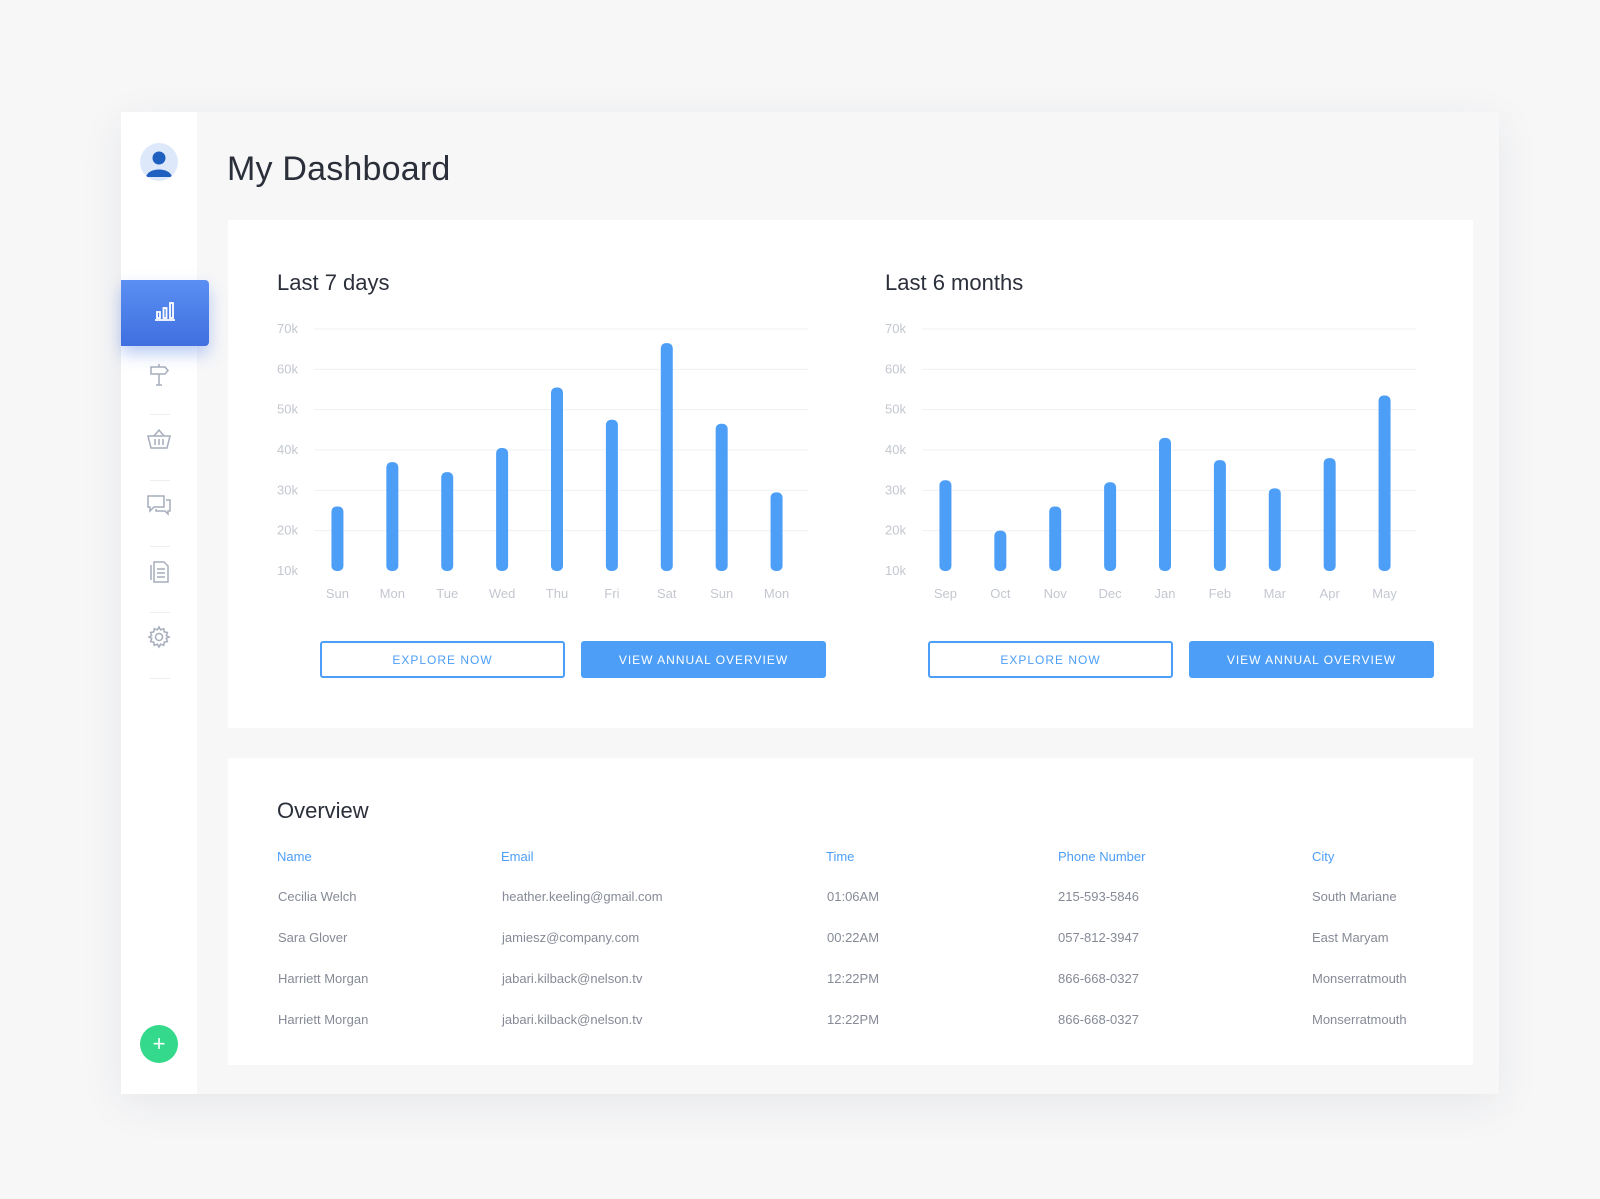 This screenshot has height=1199, width=1600. Describe the element at coordinates (1000, 593) in the screenshot. I see `x-tick-label: Oct` at that location.